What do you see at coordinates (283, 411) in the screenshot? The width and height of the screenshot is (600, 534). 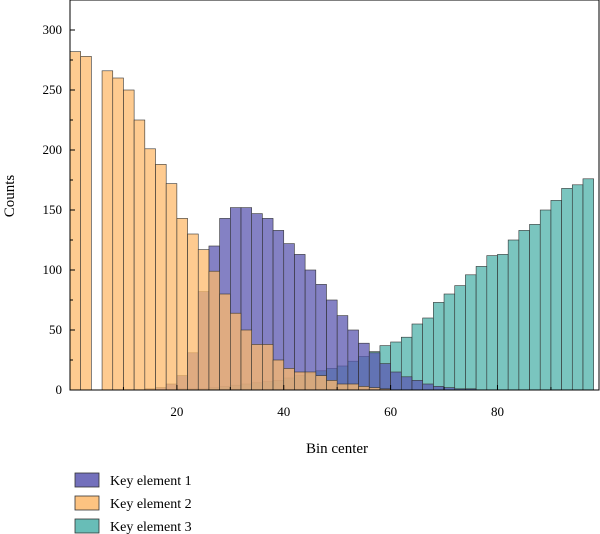 I see `x-tick-label: 40` at bounding box center [283, 411].